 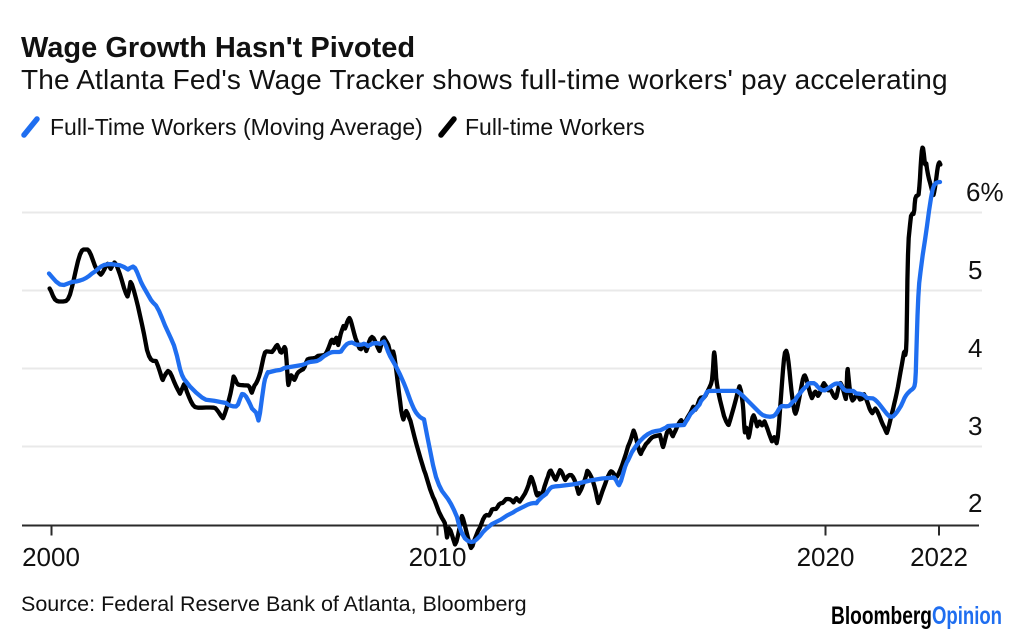 What do you see at coordinates (975, 503) in the screenshot?
I see `svg-text: 2` at bounding box center [975, 503].